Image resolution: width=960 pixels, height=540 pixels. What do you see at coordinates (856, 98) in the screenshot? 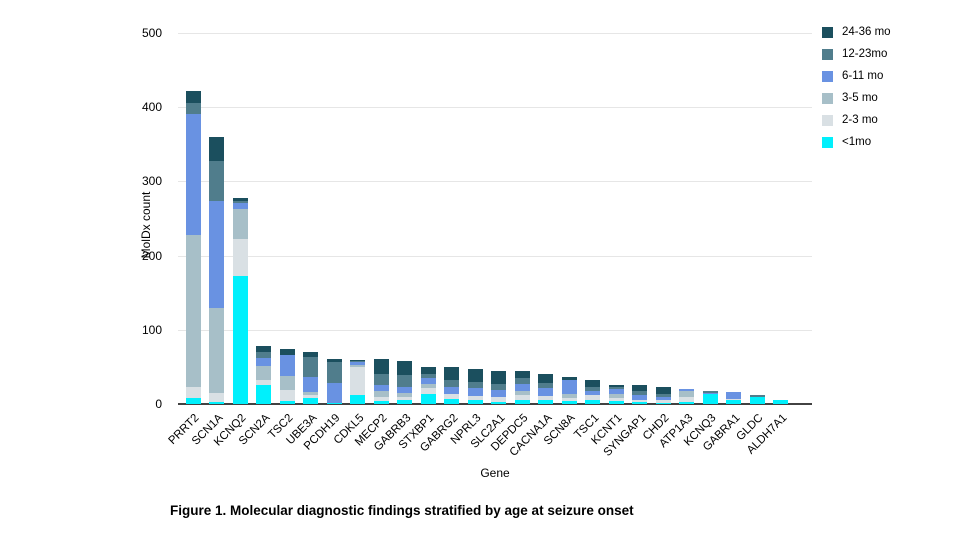
I see `legend-item: 3-5 mo` at bounding box center [856, 98].